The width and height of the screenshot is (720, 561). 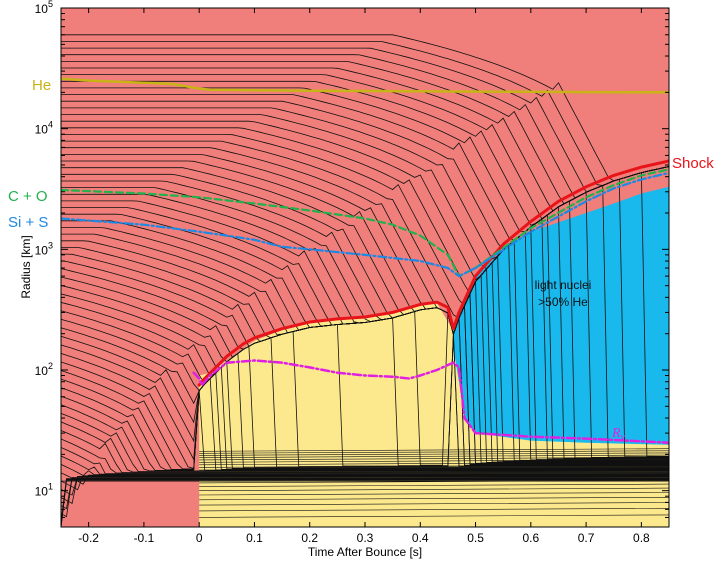 What do you see at coordinates (28, 196) in the screenshot?
I see `annotation-c-o: C + O` at bounding box center [28, 196].